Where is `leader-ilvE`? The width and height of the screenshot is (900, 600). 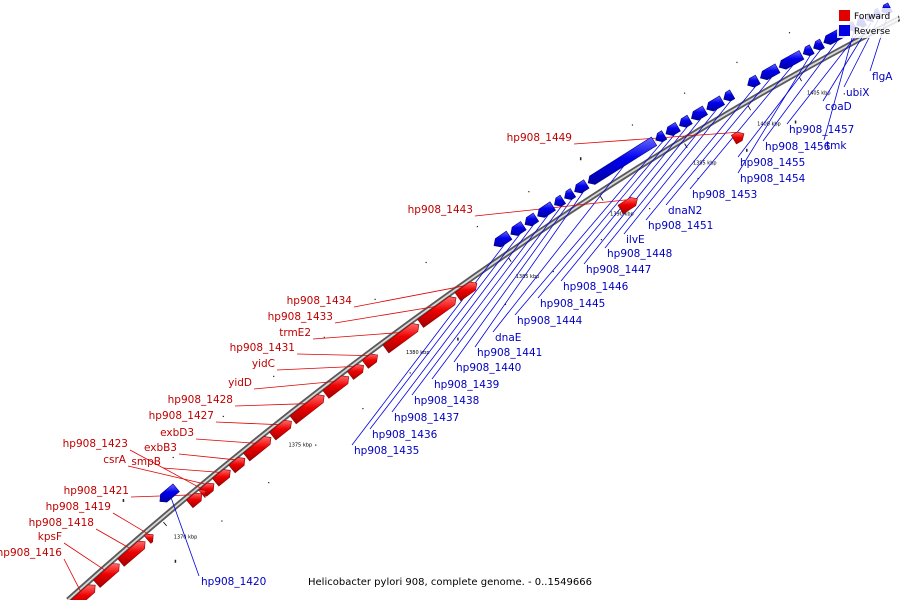 leader-ilvE is located at coordinates (677, 167).